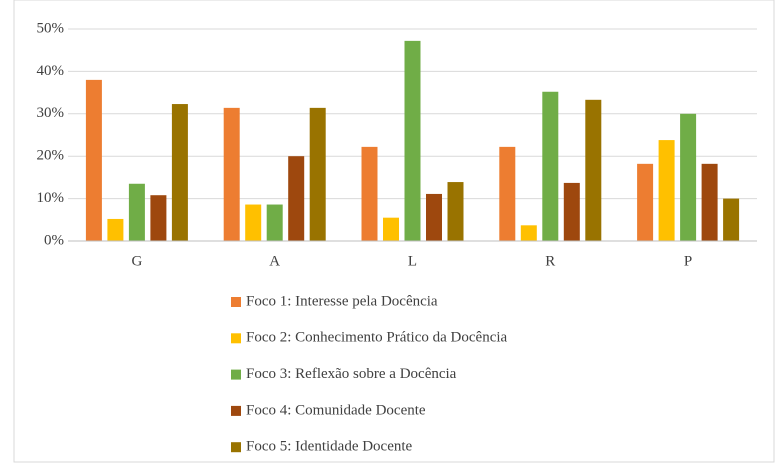 The width and height of the screenshot is (779, 463). Describe the element at coordinates (51, 156) in the screenshot. I see `y-tick-label: 20%` at that location.